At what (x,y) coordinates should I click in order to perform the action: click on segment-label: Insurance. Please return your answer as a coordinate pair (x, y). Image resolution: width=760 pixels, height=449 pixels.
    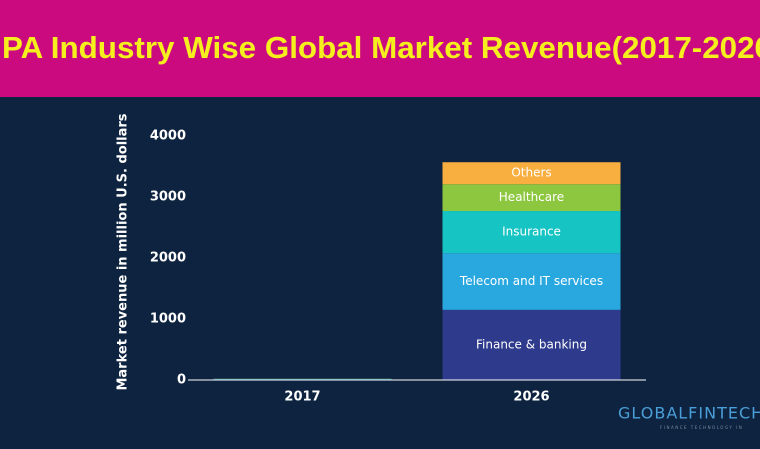
    Looking at the image, I should click on (531, 232).